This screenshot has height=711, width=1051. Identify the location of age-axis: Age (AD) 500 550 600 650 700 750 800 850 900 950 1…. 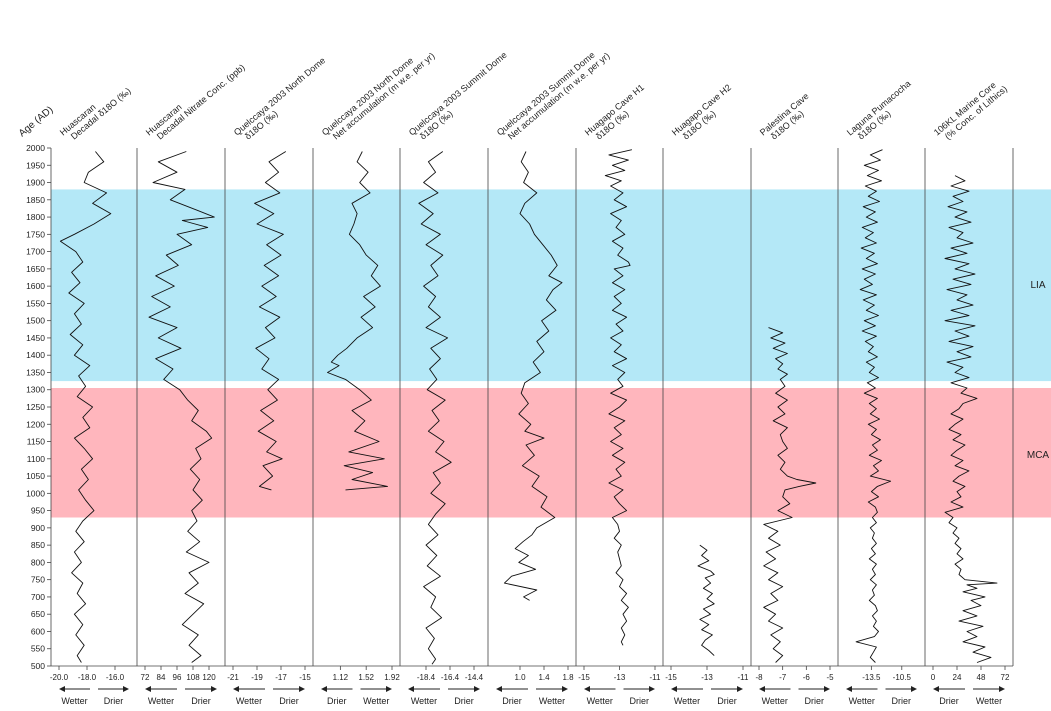
(36, 387).